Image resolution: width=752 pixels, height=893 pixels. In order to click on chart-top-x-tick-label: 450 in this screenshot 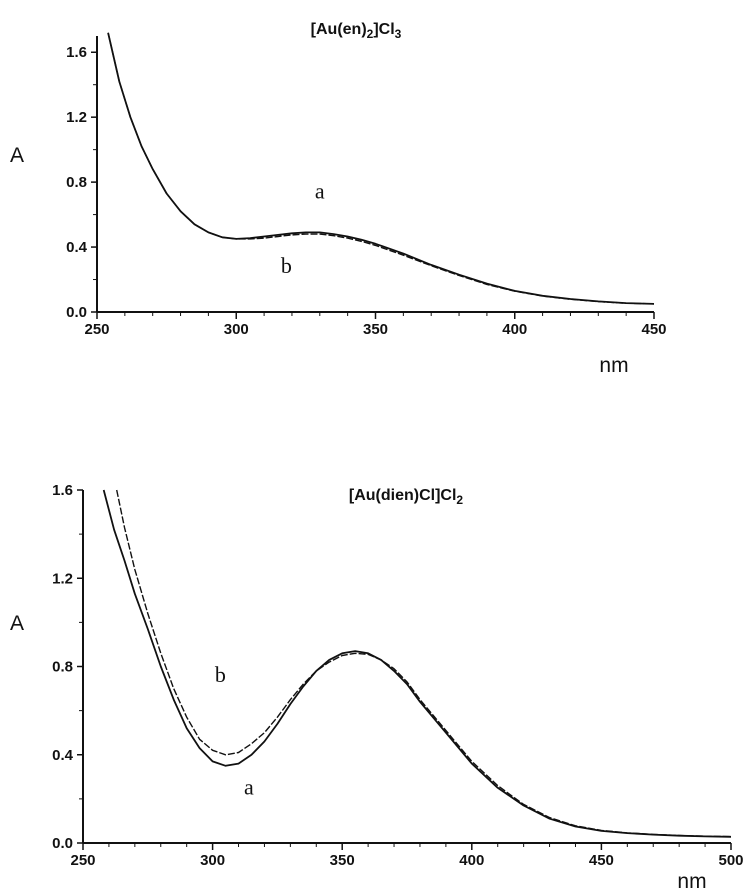, I will do `click(653, 329)`.